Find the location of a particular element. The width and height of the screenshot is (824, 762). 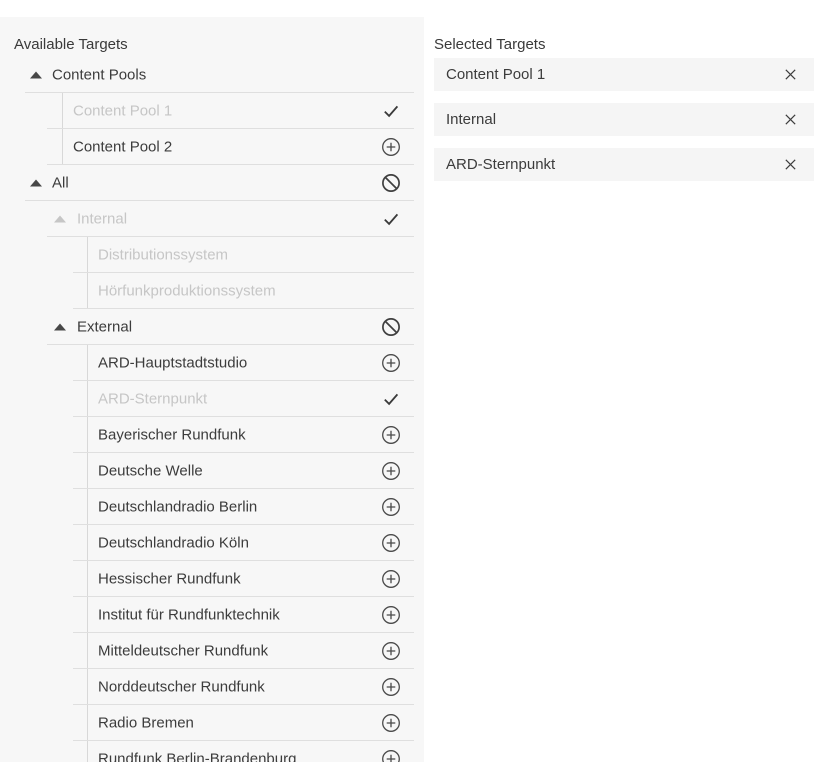

tree-item: Content Pools is located at coordinates (212, 75).